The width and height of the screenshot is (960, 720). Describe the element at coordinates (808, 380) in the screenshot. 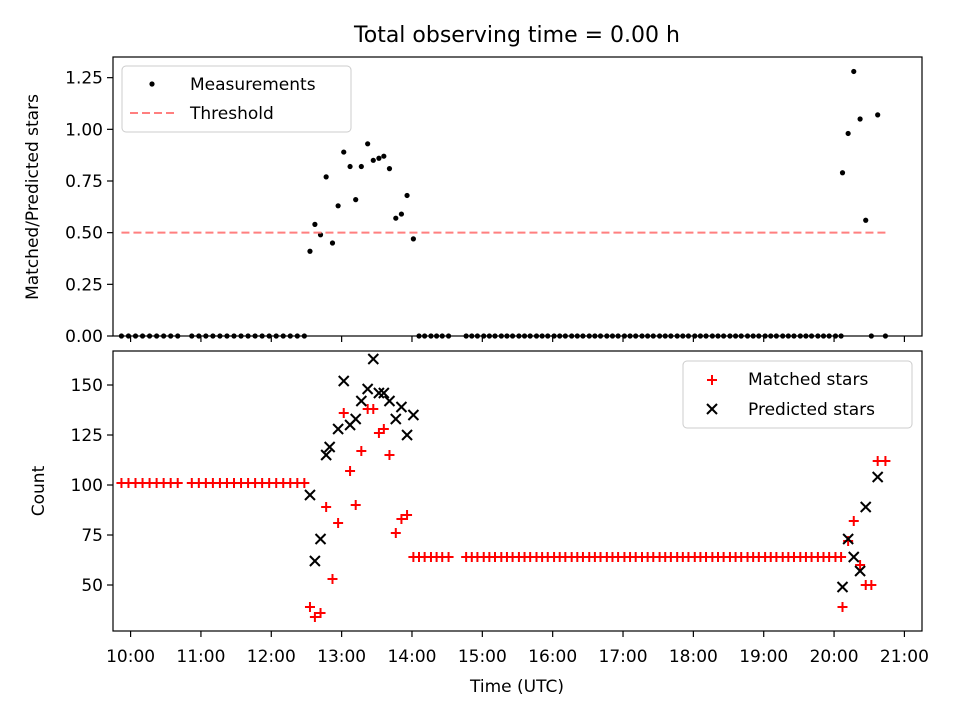

I see `legend-matched-label: Matched stars` at that location.